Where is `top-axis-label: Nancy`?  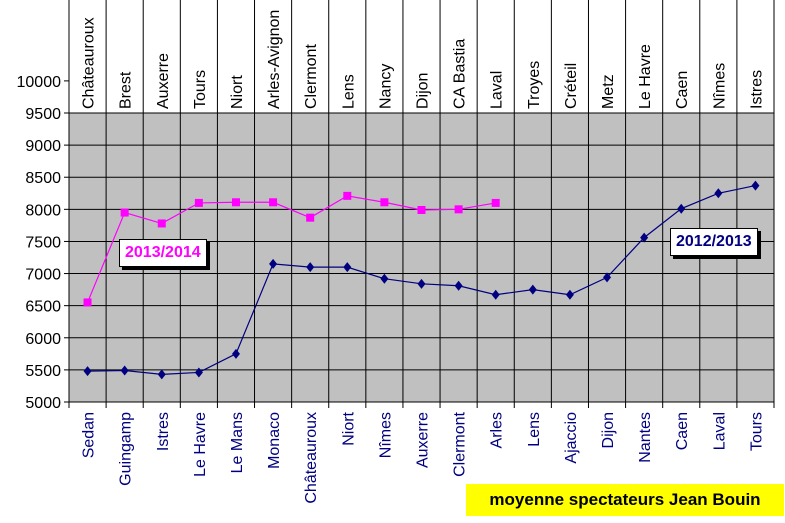
top-axis-label: Nancy is located at coordinates (385, 86).